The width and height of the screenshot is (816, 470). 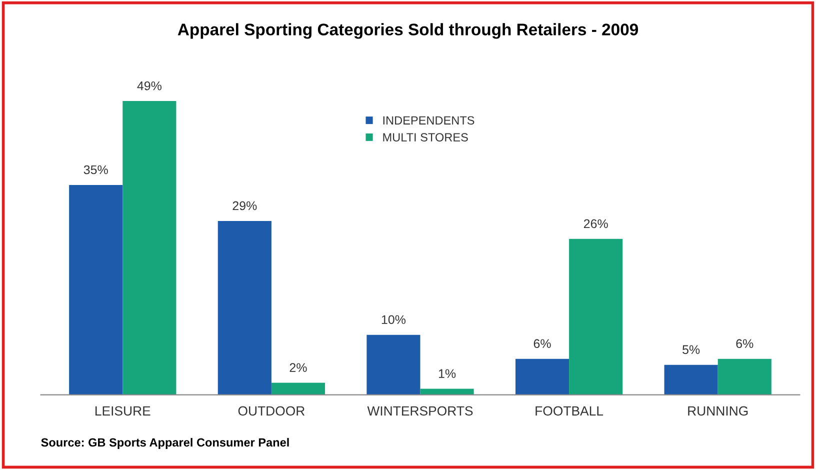 I want to click on x-tick-label: LEISURE, so click(x=122, y=411).